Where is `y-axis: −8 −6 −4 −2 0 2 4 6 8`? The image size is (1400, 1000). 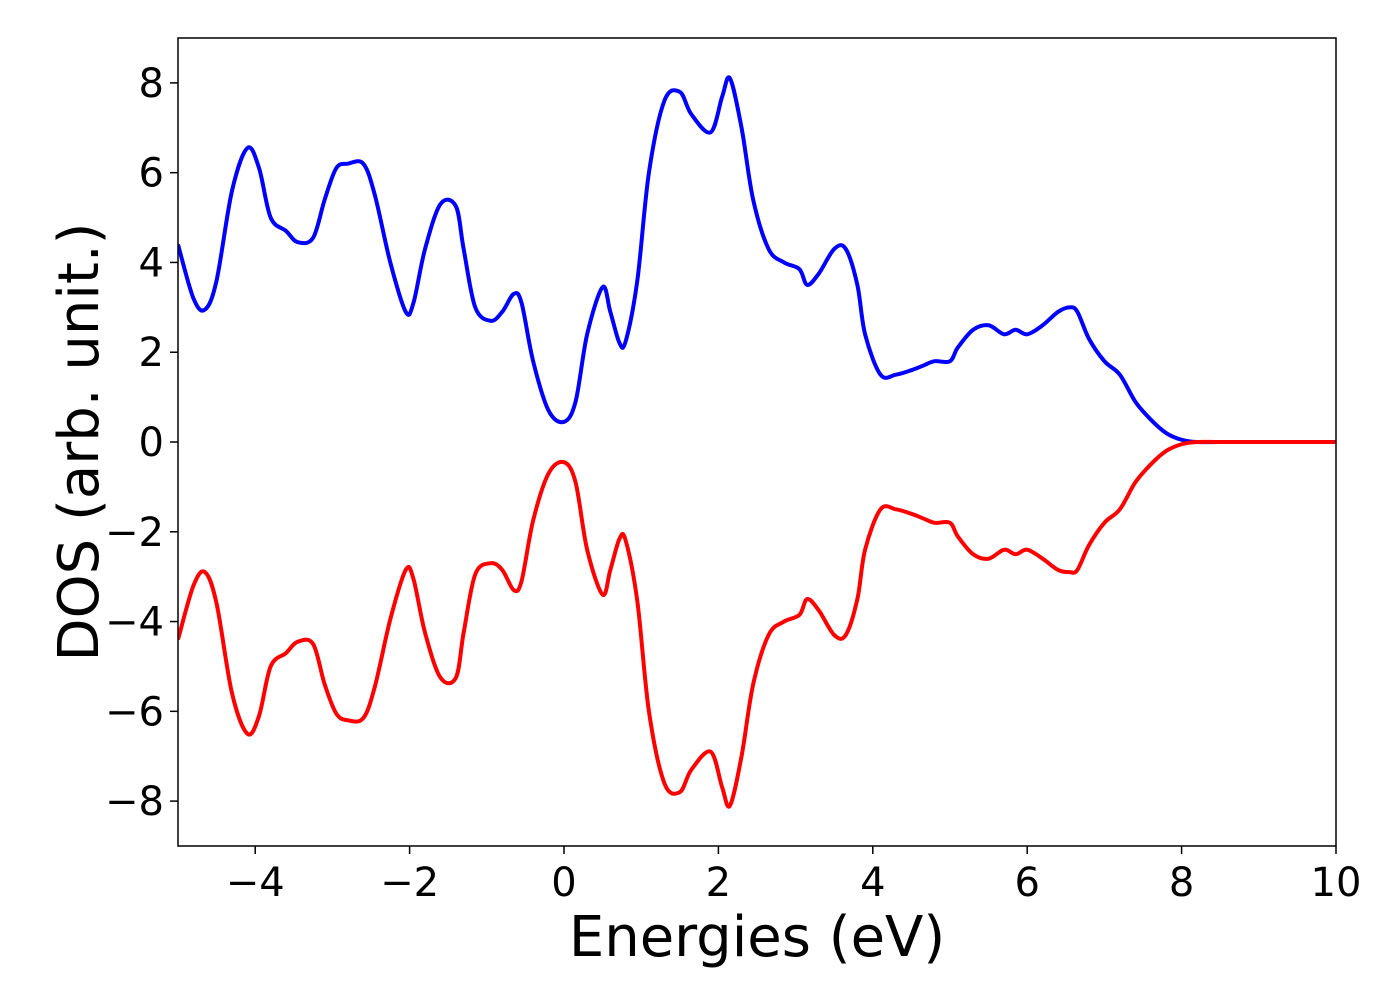
y-axis: −8 −6 −4 −2 0 2 4 6 8 is located at coordinates (141, 443).